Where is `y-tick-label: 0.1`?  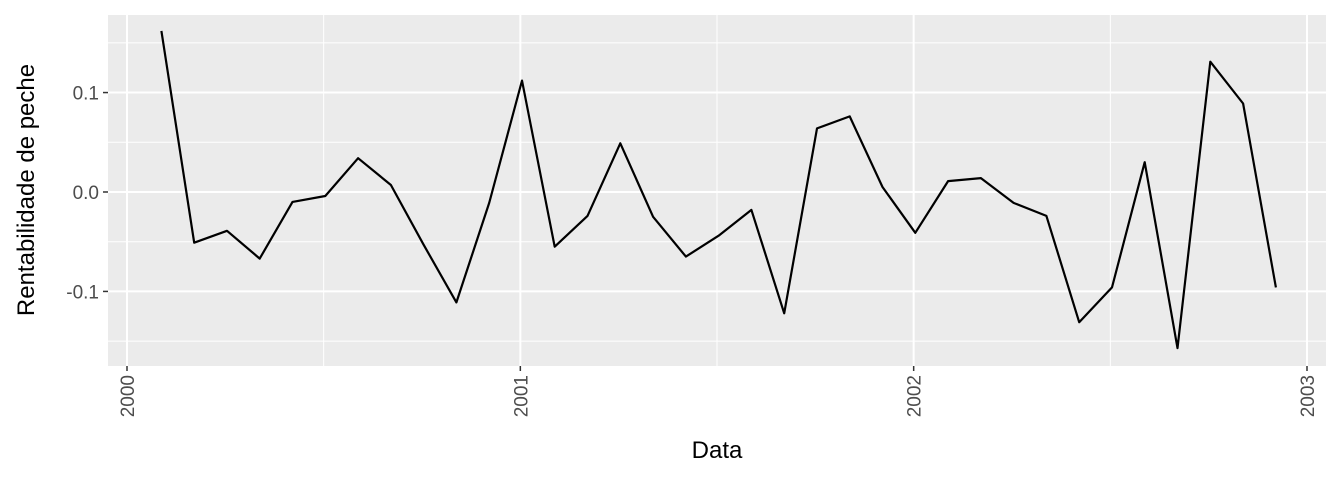 y-tick-label: 0.1 is located at coordinates (86, 94).